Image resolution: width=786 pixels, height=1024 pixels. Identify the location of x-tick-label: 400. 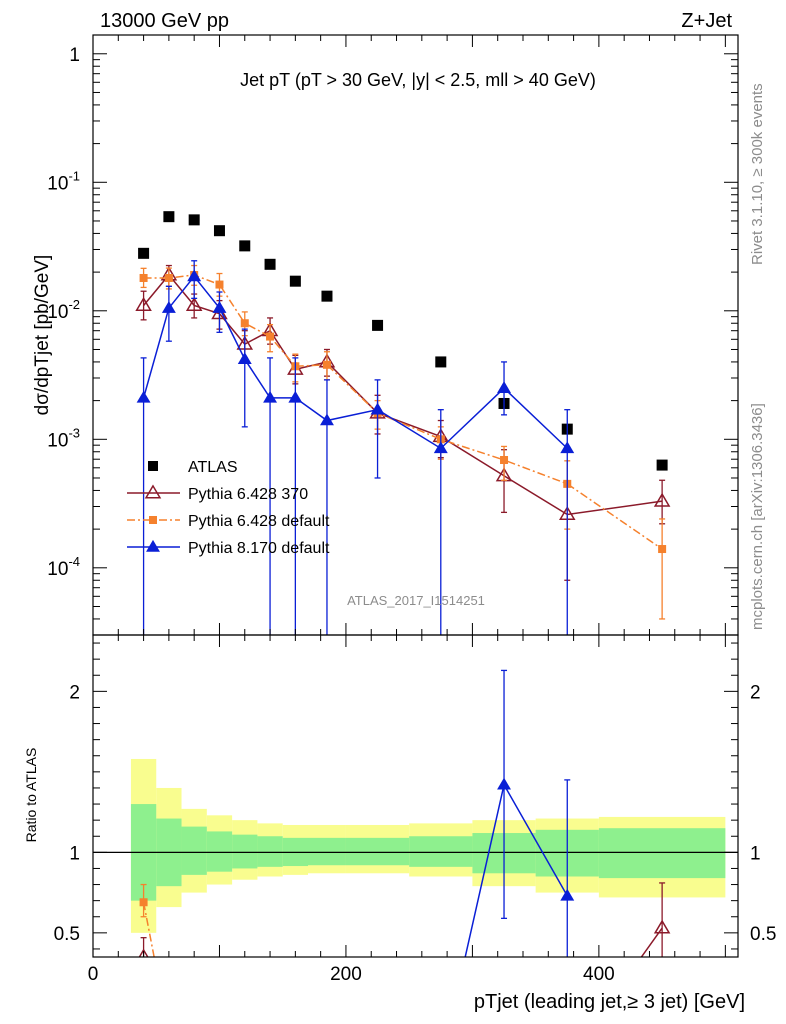
(599, 974).